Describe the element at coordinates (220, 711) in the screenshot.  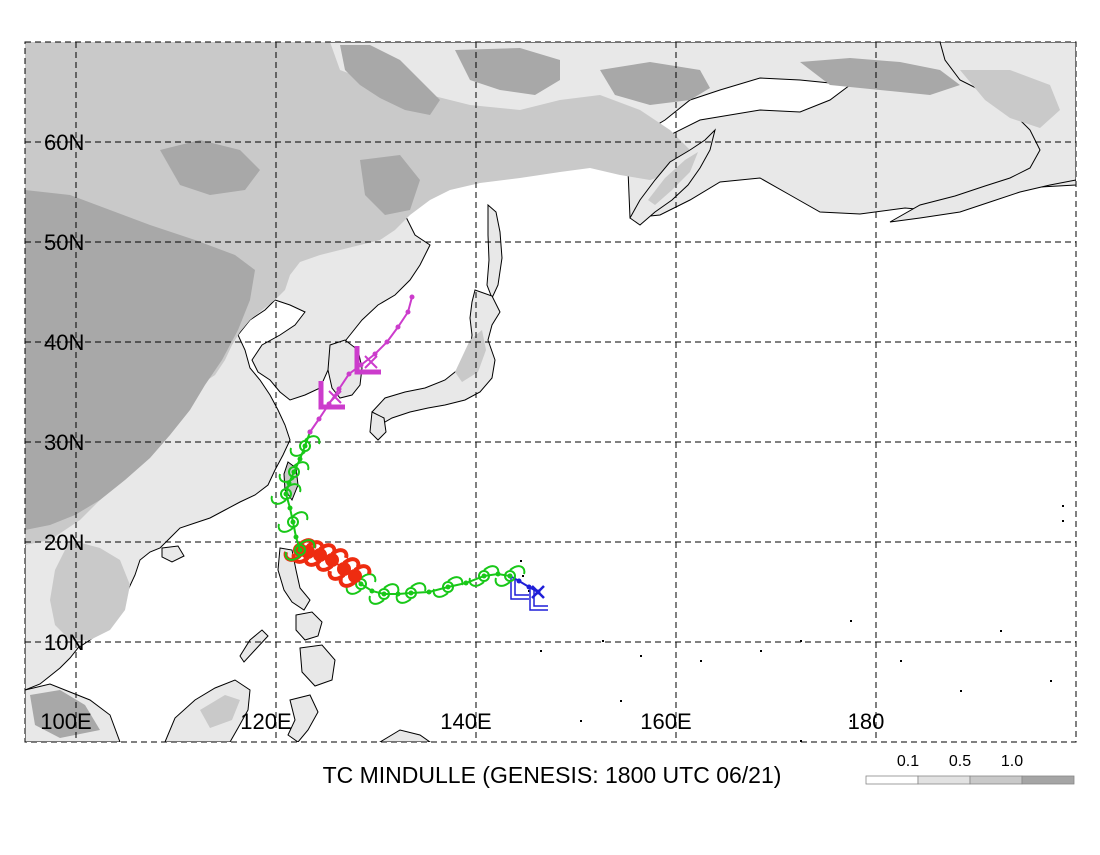
I see `terrain-borneo` at that location.